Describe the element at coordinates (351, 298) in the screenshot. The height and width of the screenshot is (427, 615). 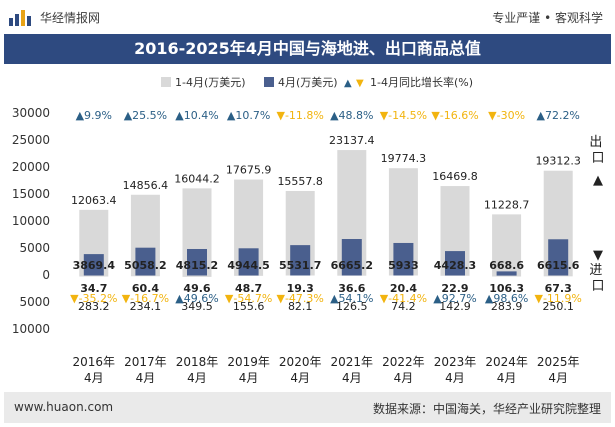
I see `growth-import: ▲54.1%` at that location.